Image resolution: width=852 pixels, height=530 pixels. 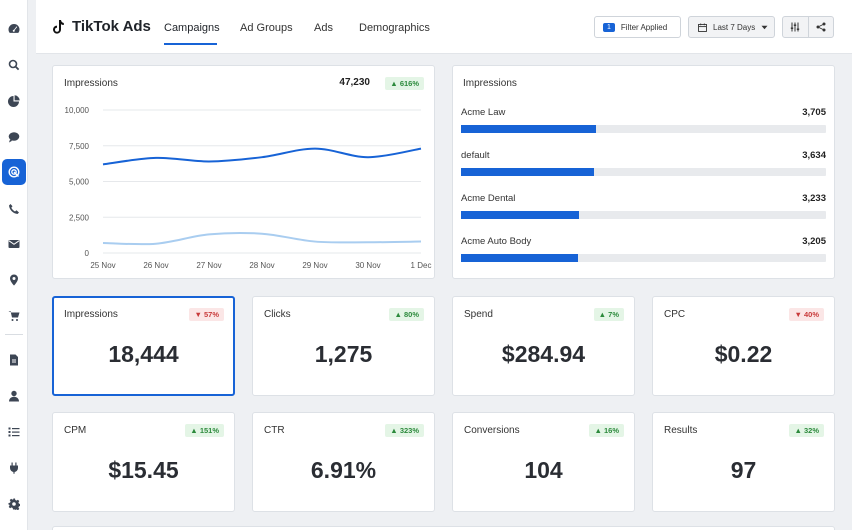 What do you see at coordinates (411, 314) in the screenshot?
I see `metric-change-value: 80%` at bounding box center [411, 314].